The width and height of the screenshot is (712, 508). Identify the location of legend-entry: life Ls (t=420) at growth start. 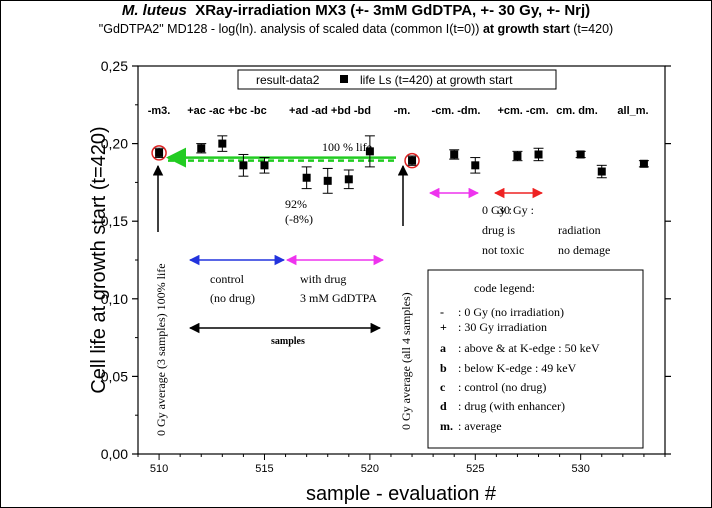
(436, 80).